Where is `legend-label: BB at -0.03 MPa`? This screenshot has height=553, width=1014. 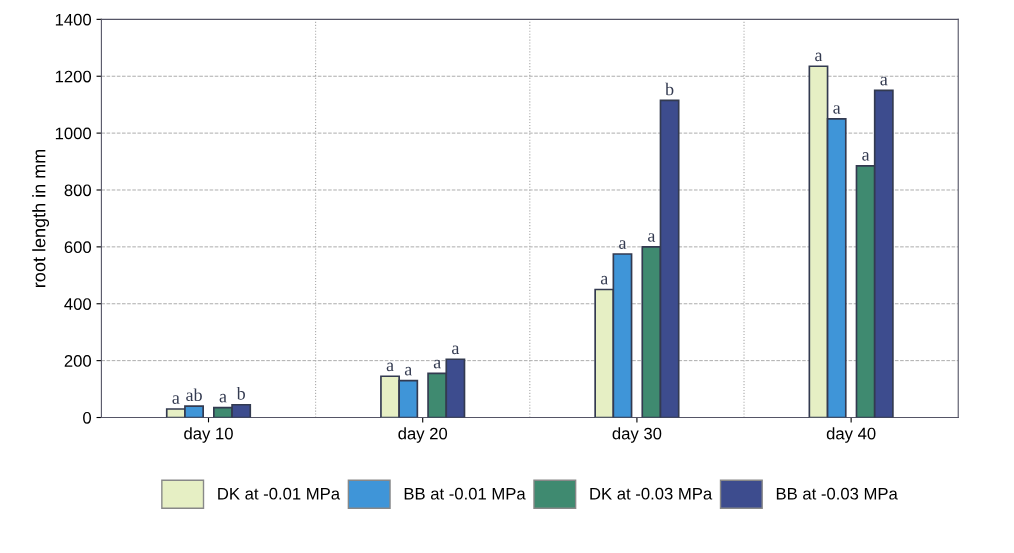 legend-label: BB at -0.03 MPa is located at coordinates (837, 493).